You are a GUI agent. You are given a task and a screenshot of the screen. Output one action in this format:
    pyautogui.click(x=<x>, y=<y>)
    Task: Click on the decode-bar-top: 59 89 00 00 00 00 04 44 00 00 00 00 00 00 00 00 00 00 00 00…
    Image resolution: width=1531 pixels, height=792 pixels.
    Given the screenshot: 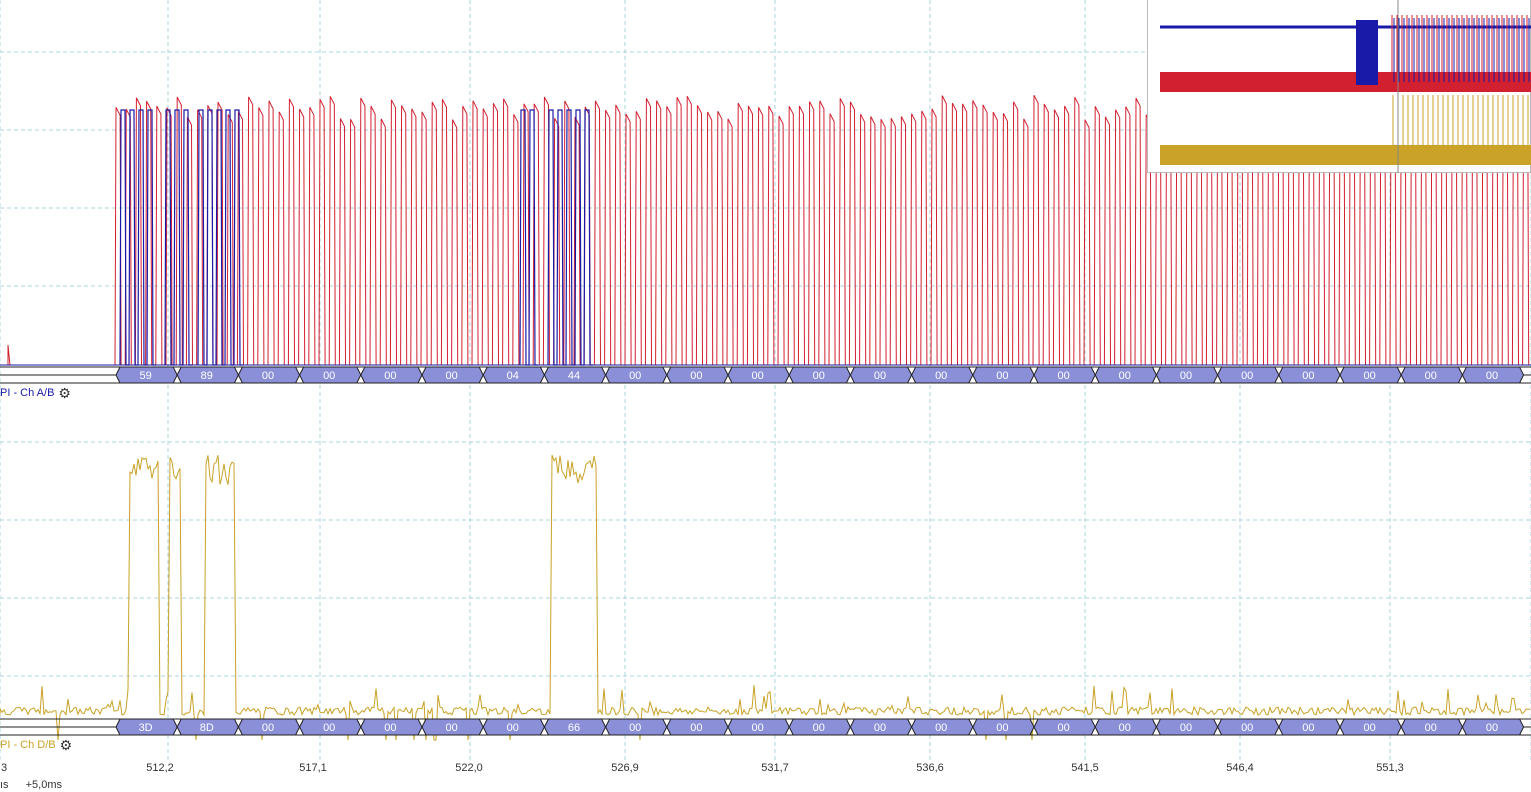 What is the action you would take?
    pyautogui.click(x=765, y=375)
    